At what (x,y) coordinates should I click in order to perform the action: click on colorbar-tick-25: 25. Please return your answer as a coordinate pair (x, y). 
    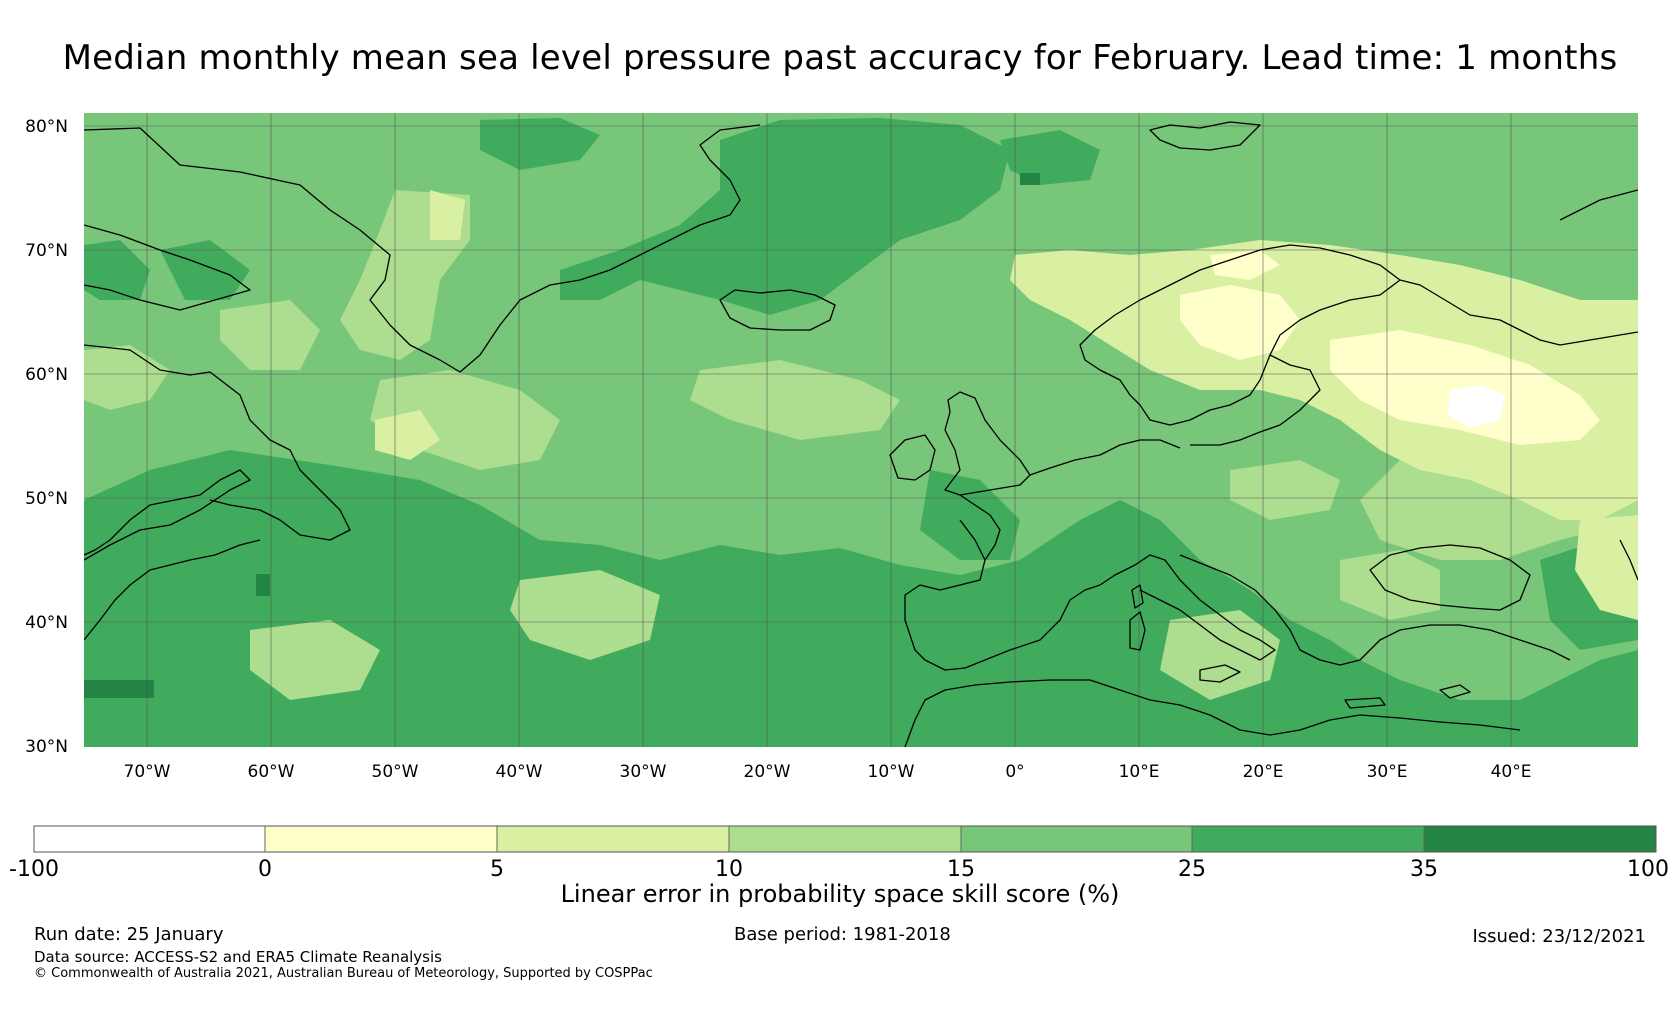
    Looking at the image, I should click on (1192, 868).